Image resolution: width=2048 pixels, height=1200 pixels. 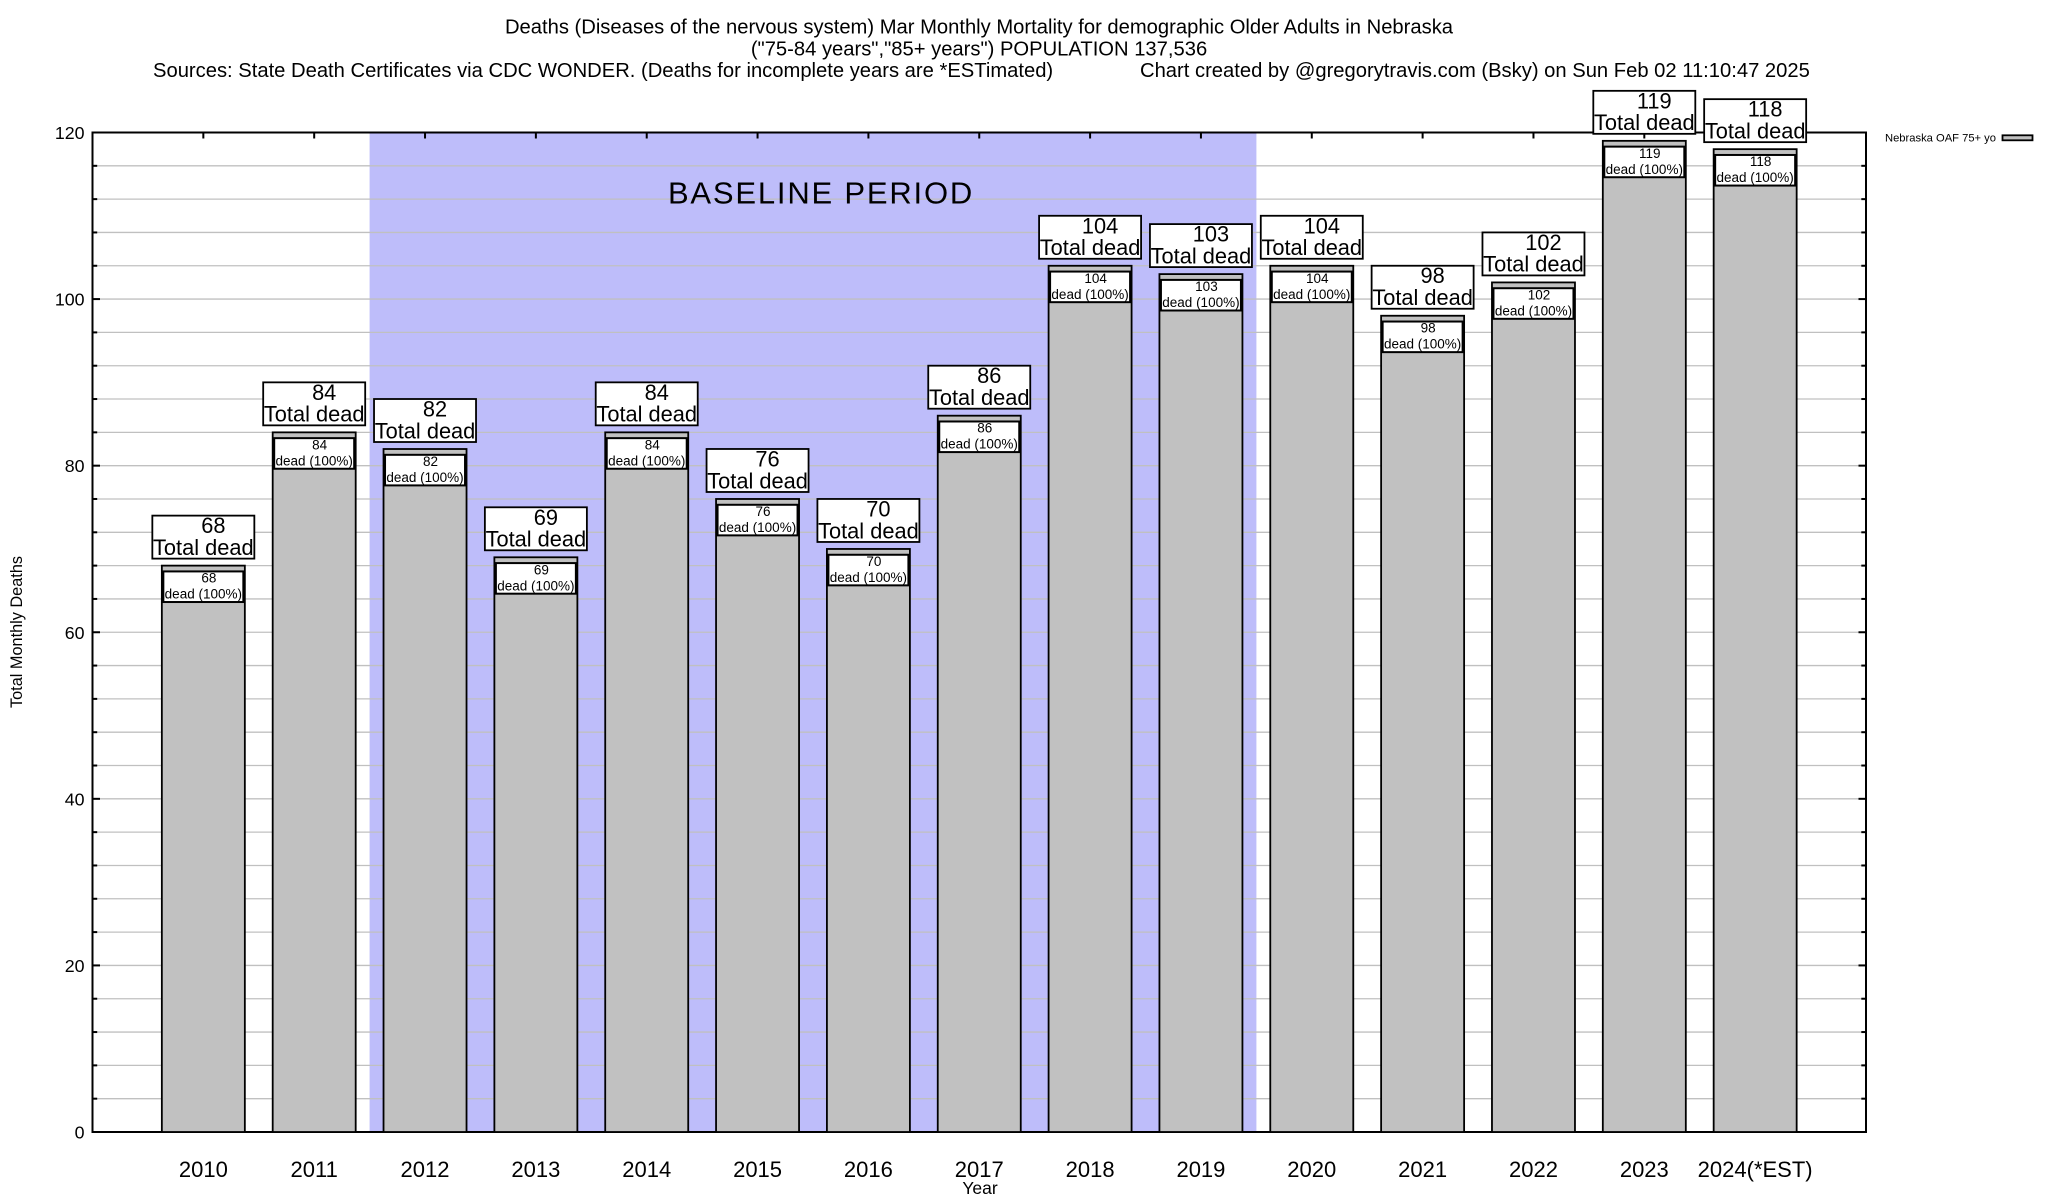 I want to click on svg-text: 2010, so click(x=203, y=1169).